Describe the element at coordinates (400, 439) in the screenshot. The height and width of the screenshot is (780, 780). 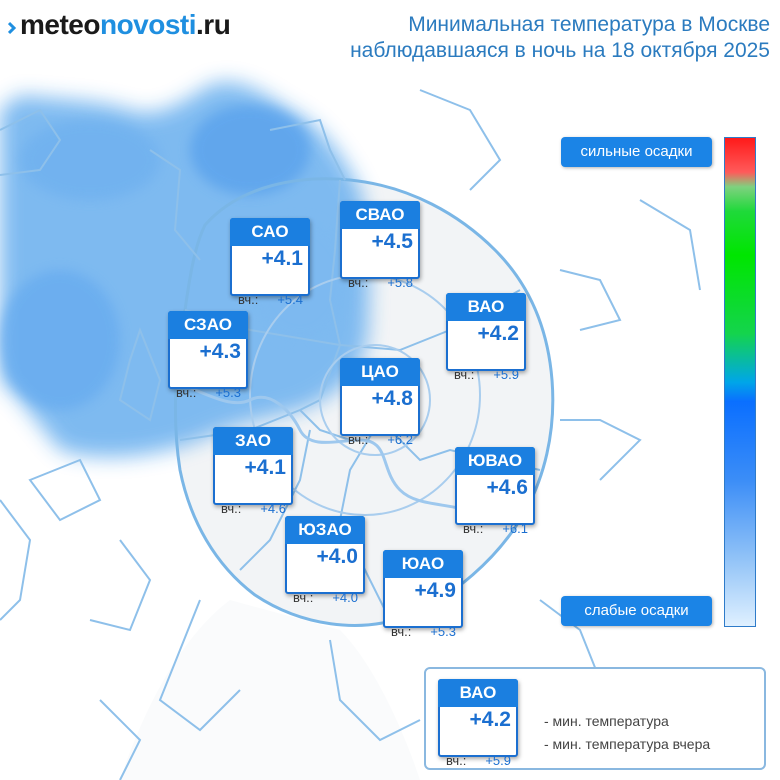
I see `district-yesterday-temp: +6.2` at that location.